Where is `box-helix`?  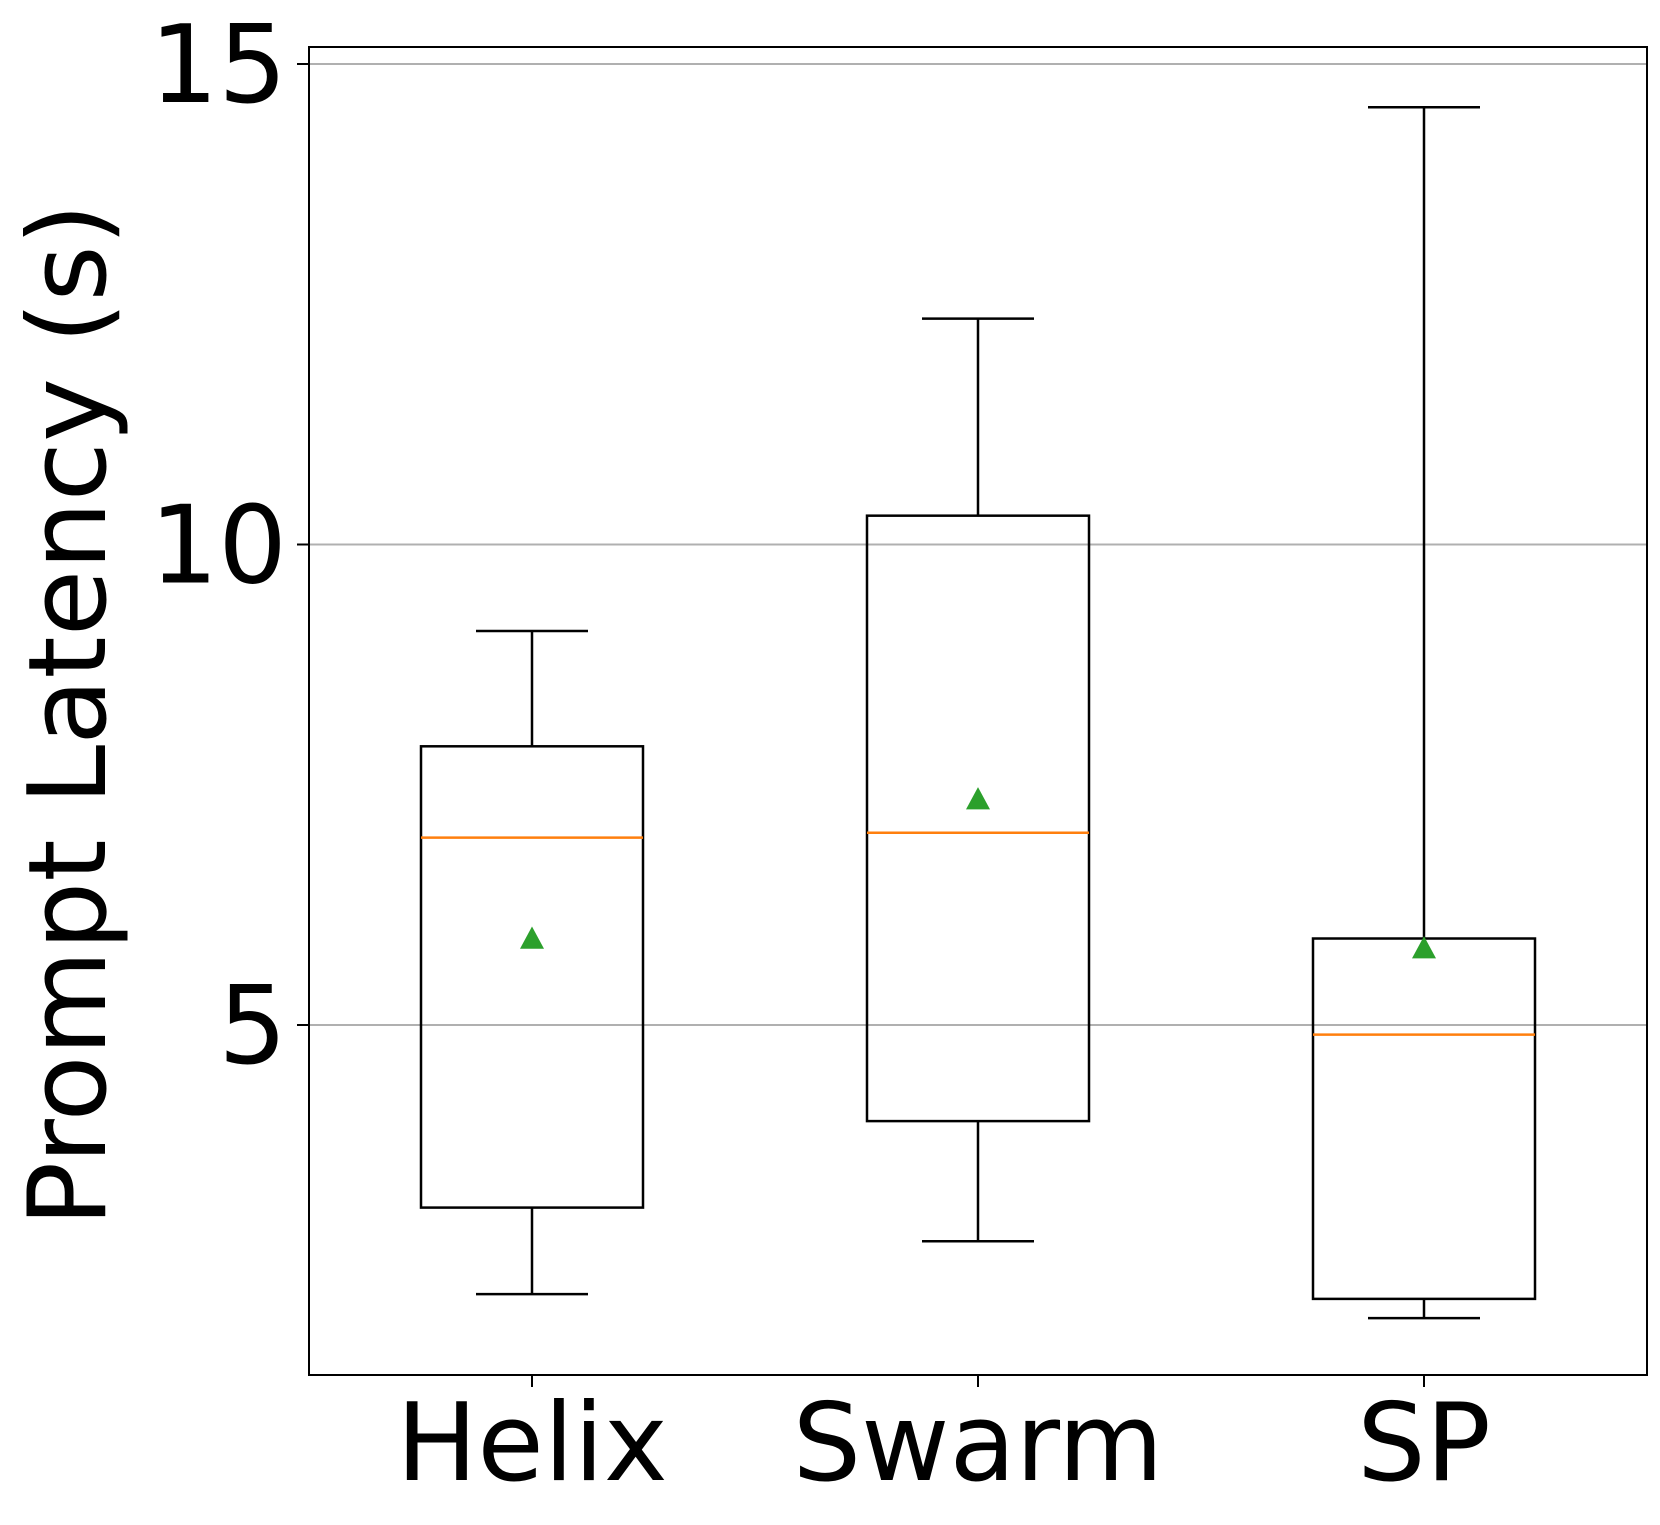 box-helix is located at coordinates (532, 962).